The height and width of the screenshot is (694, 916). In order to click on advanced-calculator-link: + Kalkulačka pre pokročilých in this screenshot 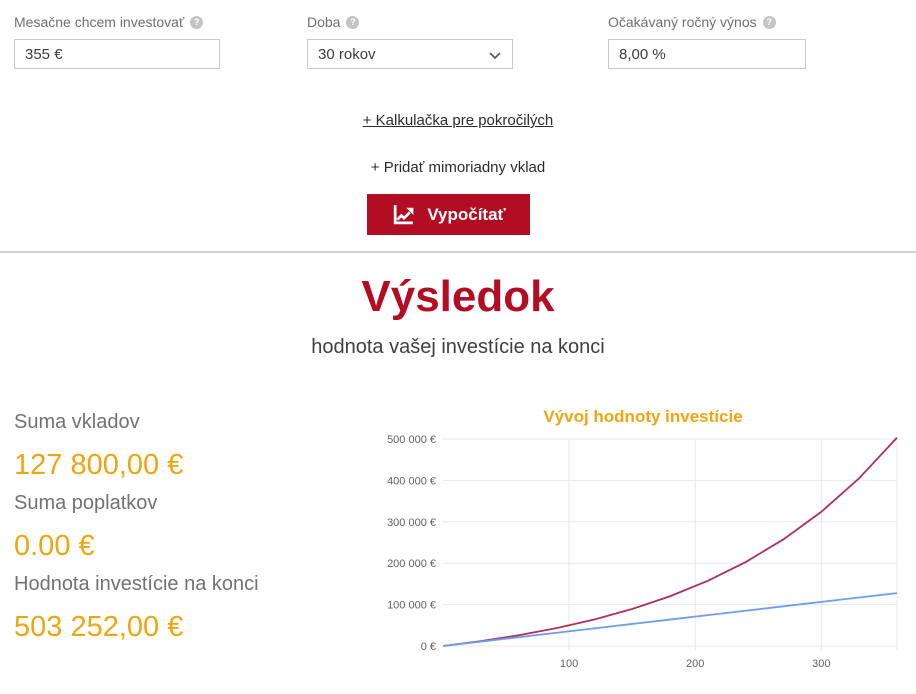, I will do `click(458, 120)`.